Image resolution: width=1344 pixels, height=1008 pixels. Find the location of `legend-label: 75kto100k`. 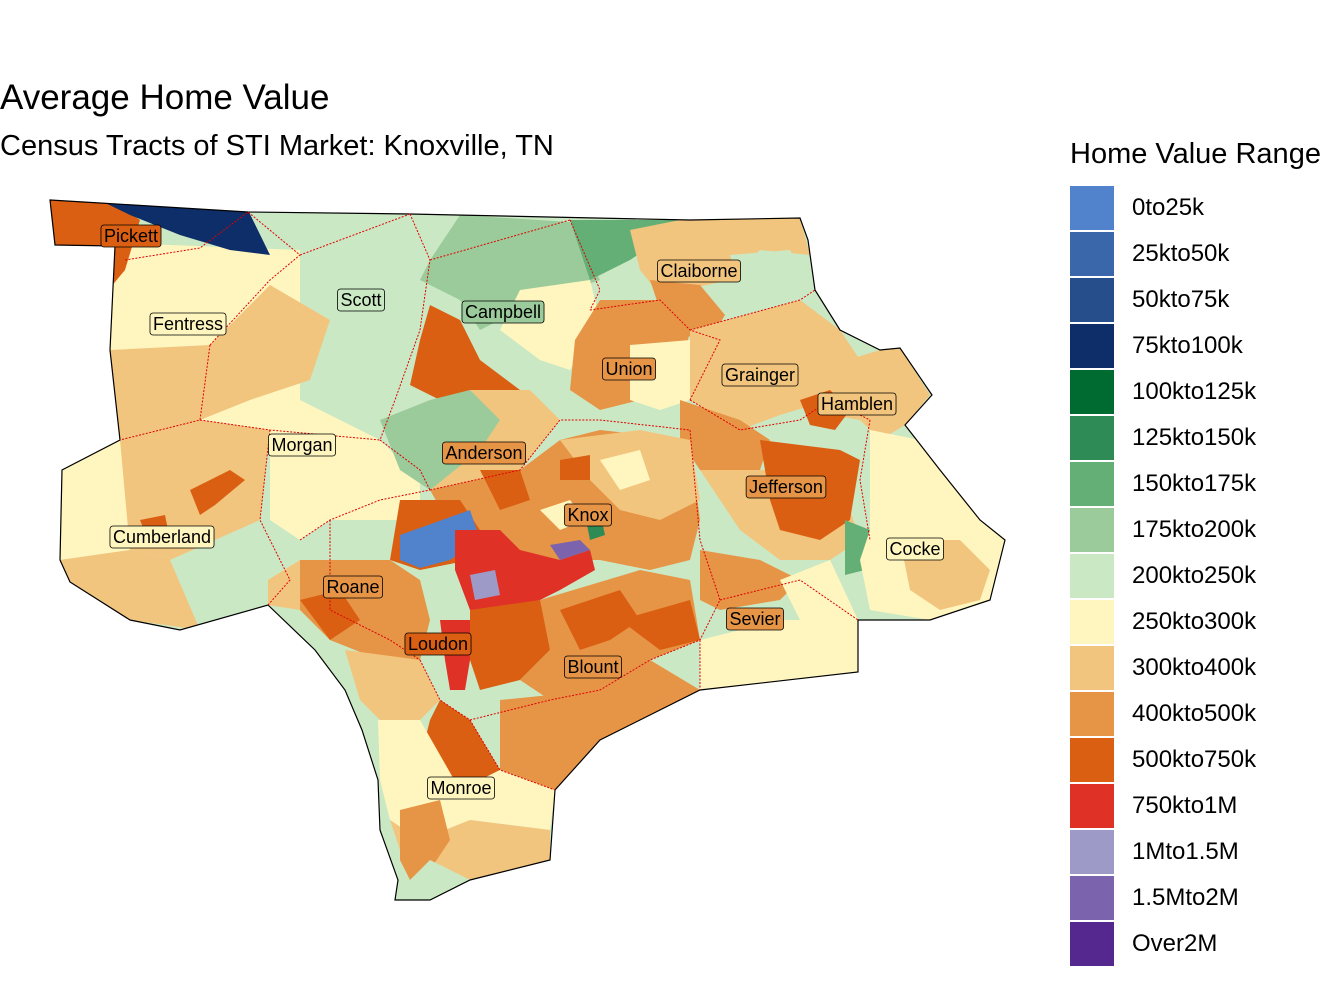

legend-label: 75kto100k is located at coordinates (1187, 345).